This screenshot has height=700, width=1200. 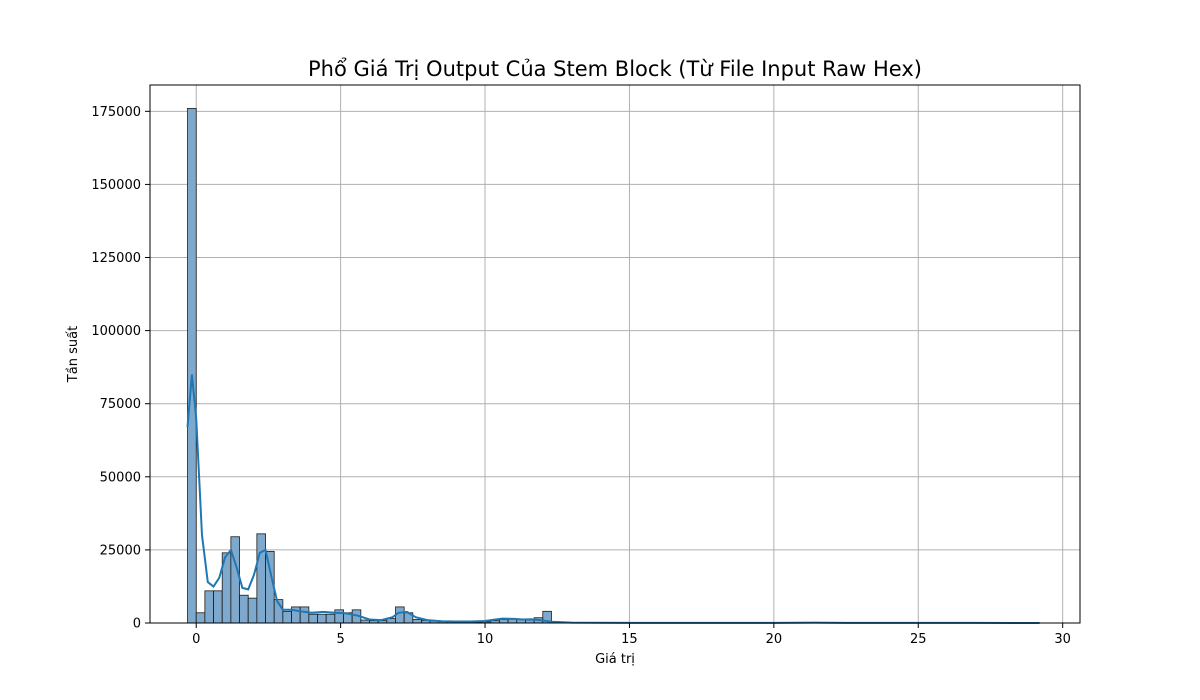 What do you see at coordinates (615, 659) in the screenshot?
I see `x-axis-label: Giá trị` at bounding box center [615, 659].